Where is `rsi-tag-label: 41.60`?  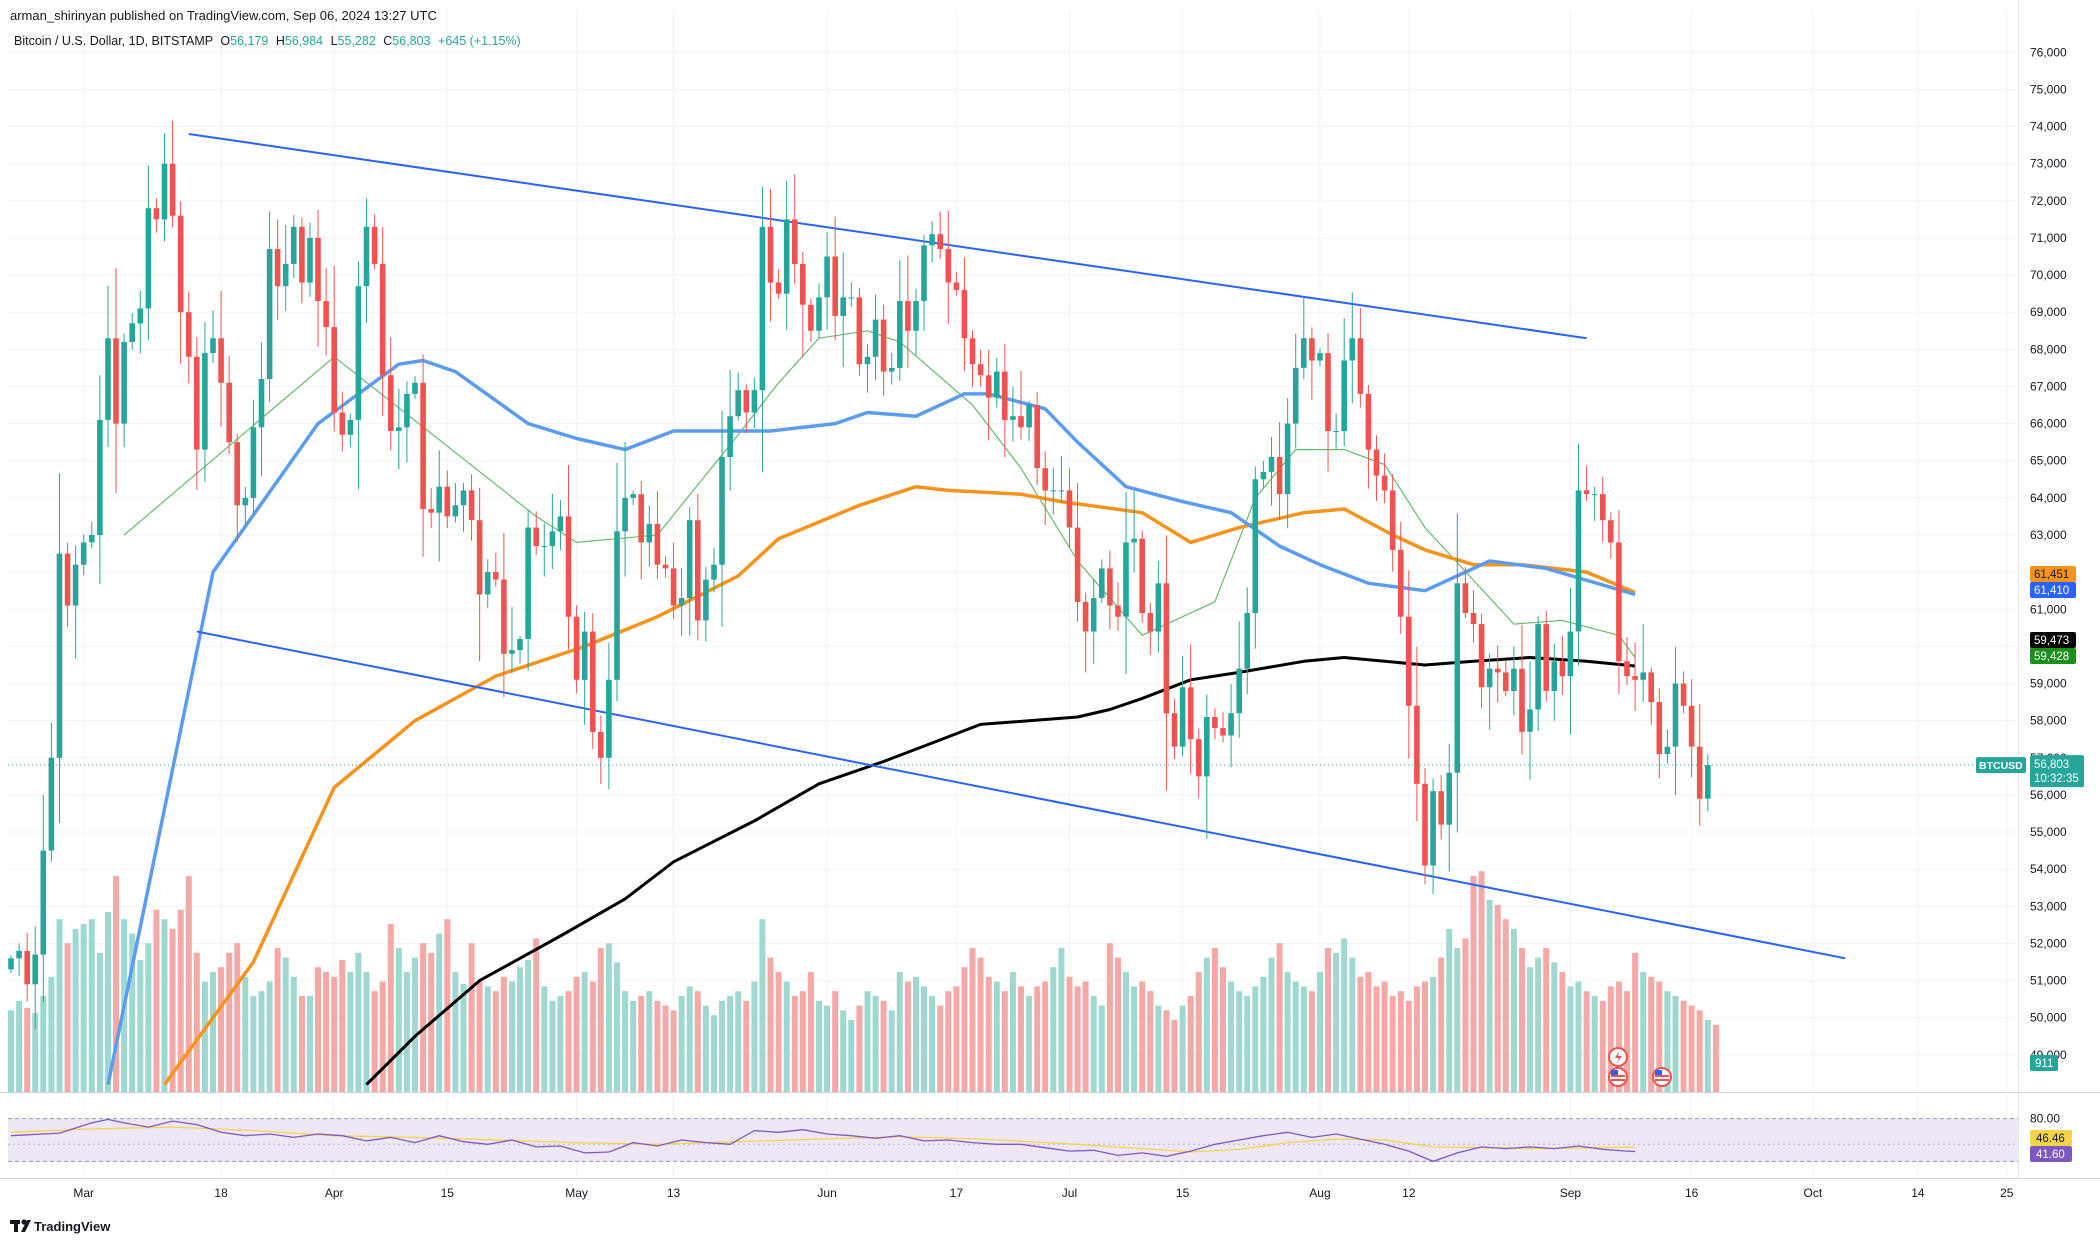 rsi-tag-label: 41.60 is located at coordinates (2050, 1155).